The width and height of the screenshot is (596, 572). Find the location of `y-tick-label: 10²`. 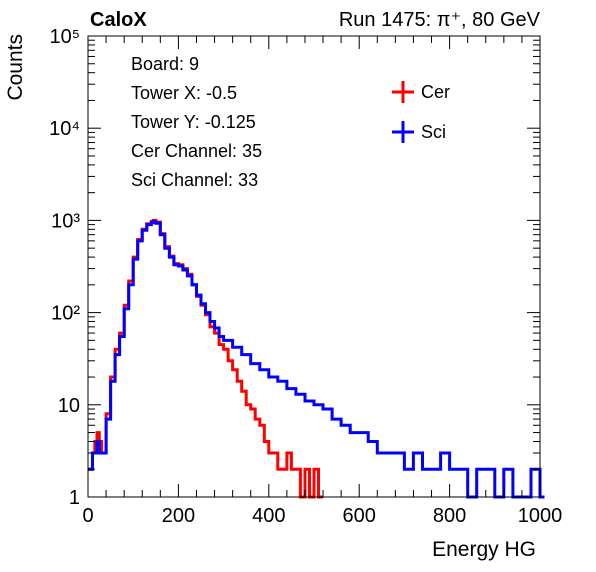

y-tick-label: 10² is located at coordinates (65, 314).